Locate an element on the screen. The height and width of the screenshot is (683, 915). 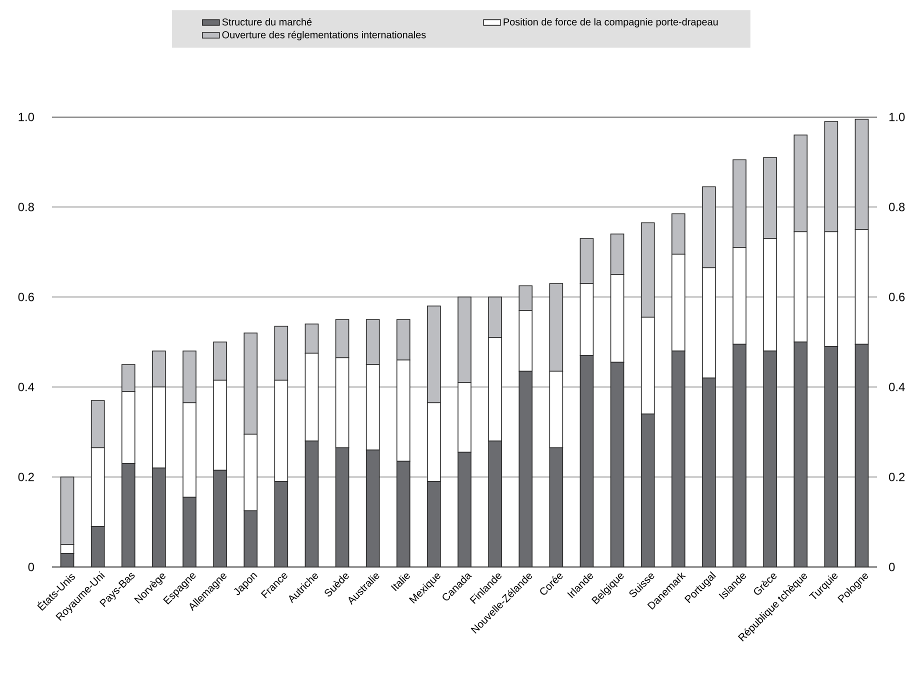
x-tick-label: Italie is located at coordinates (400, 582).